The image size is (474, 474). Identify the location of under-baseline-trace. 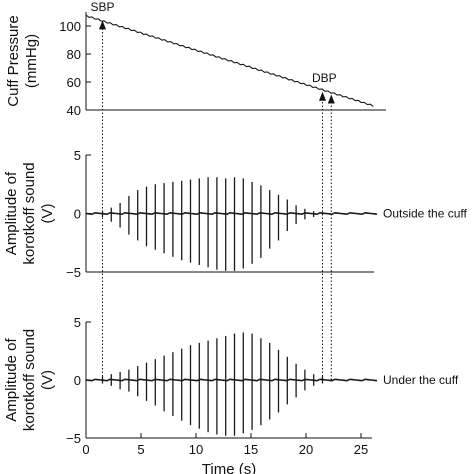
(231, 380).